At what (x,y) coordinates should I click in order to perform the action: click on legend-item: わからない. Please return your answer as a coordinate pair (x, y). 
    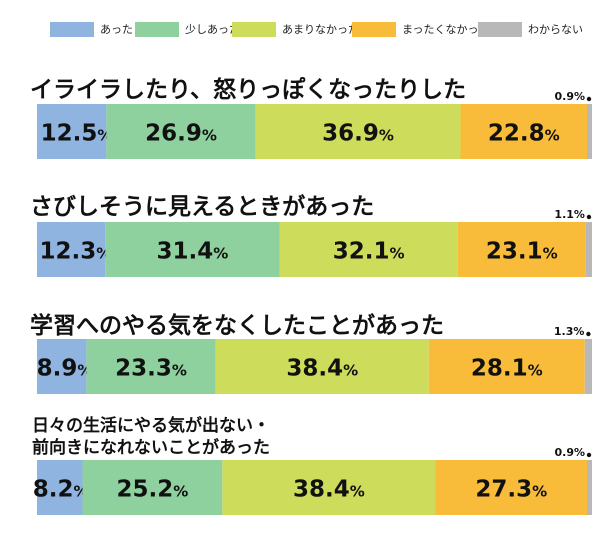
    Looking at the image, I should click on (530, 29).